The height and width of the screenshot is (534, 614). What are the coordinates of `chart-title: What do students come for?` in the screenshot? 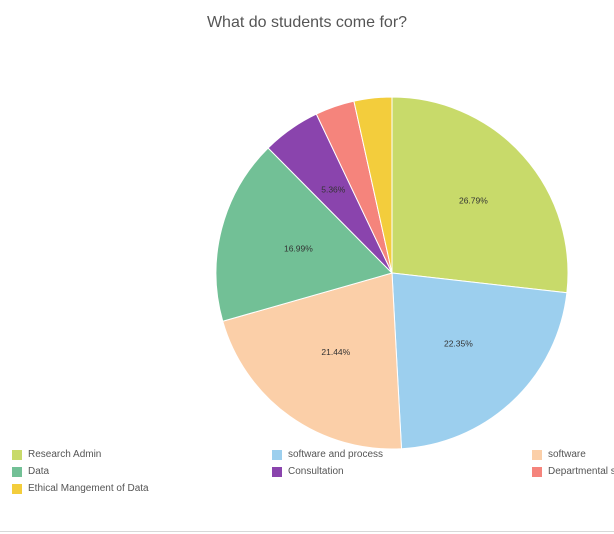 It's located at (307, 22).